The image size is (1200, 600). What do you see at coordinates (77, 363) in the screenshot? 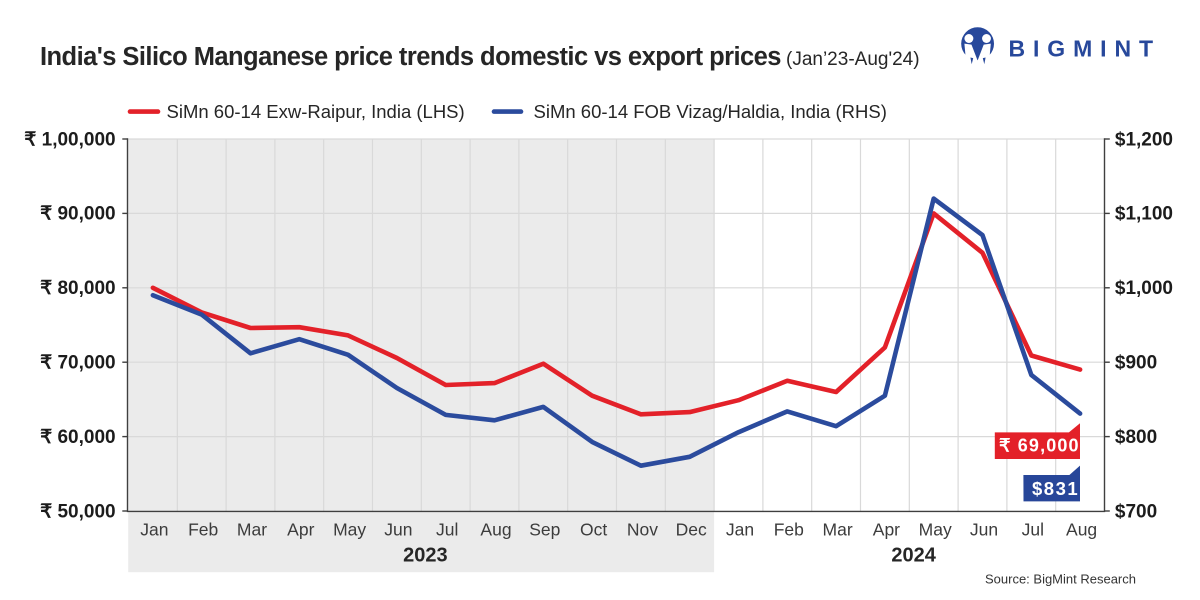
I see `svg-text: ₹ 70,000` at bounding box center [77, 363].